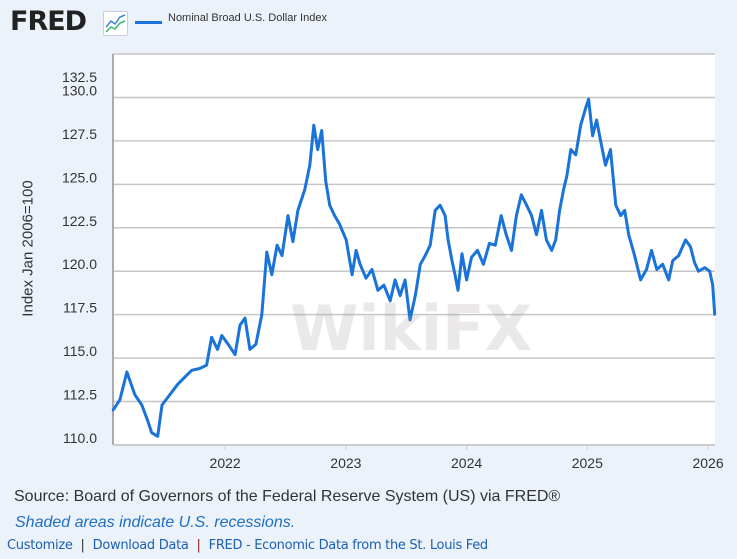 This screenshot has width=737, height=559. What do you see at coordinates (79, 90) in the screenshot?
I see `y-tick-label: 130.0` at bounding box center [79, 90].